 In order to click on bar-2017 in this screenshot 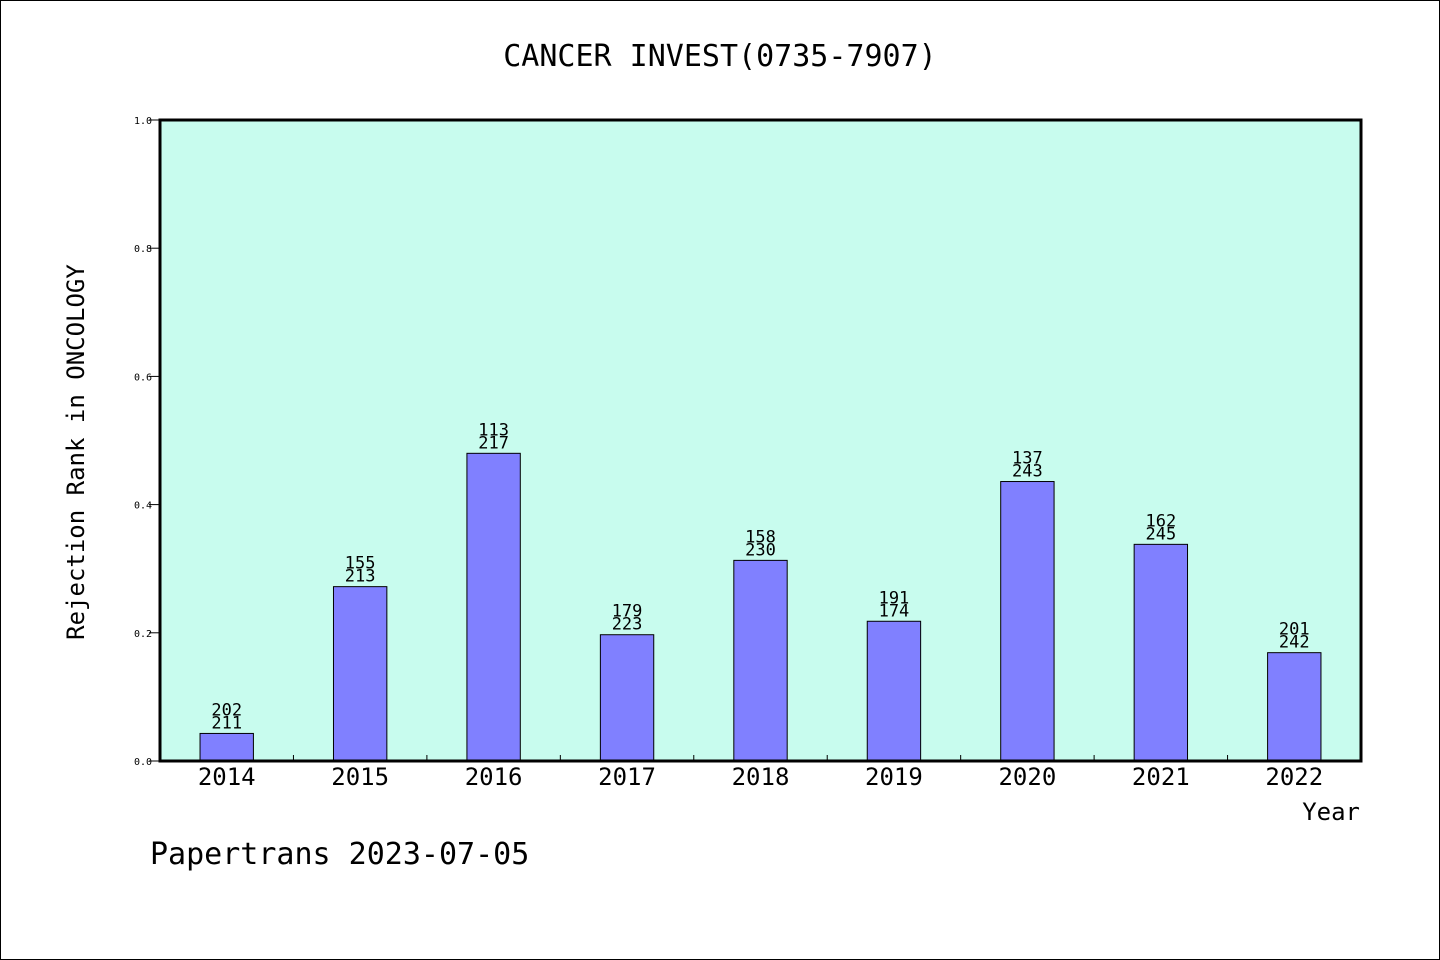, I will do `click(627, 698)`.